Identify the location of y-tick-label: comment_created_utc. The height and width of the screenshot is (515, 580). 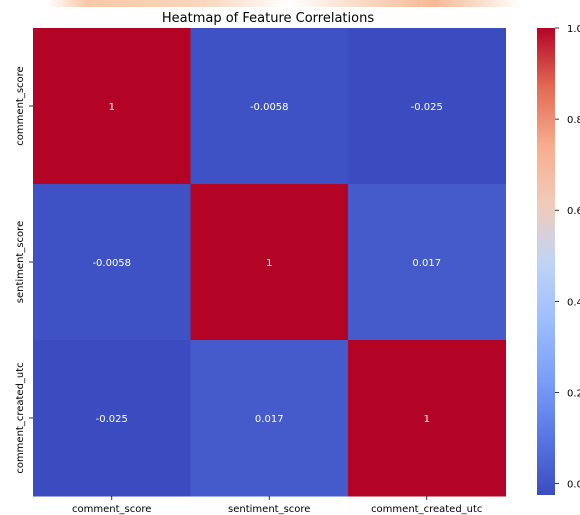
(20, 417).